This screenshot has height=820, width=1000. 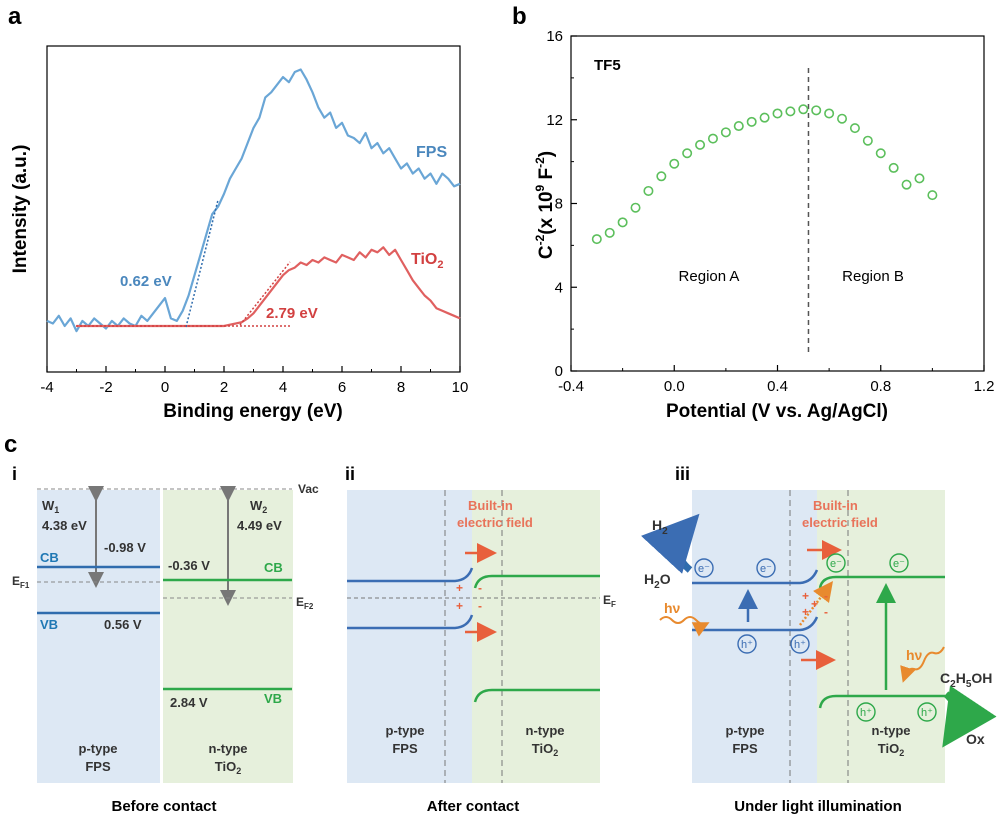 I want to click on plot-b-xlabel: Potential (V vs. Ag/AgCl), so click(x=777, y=411).